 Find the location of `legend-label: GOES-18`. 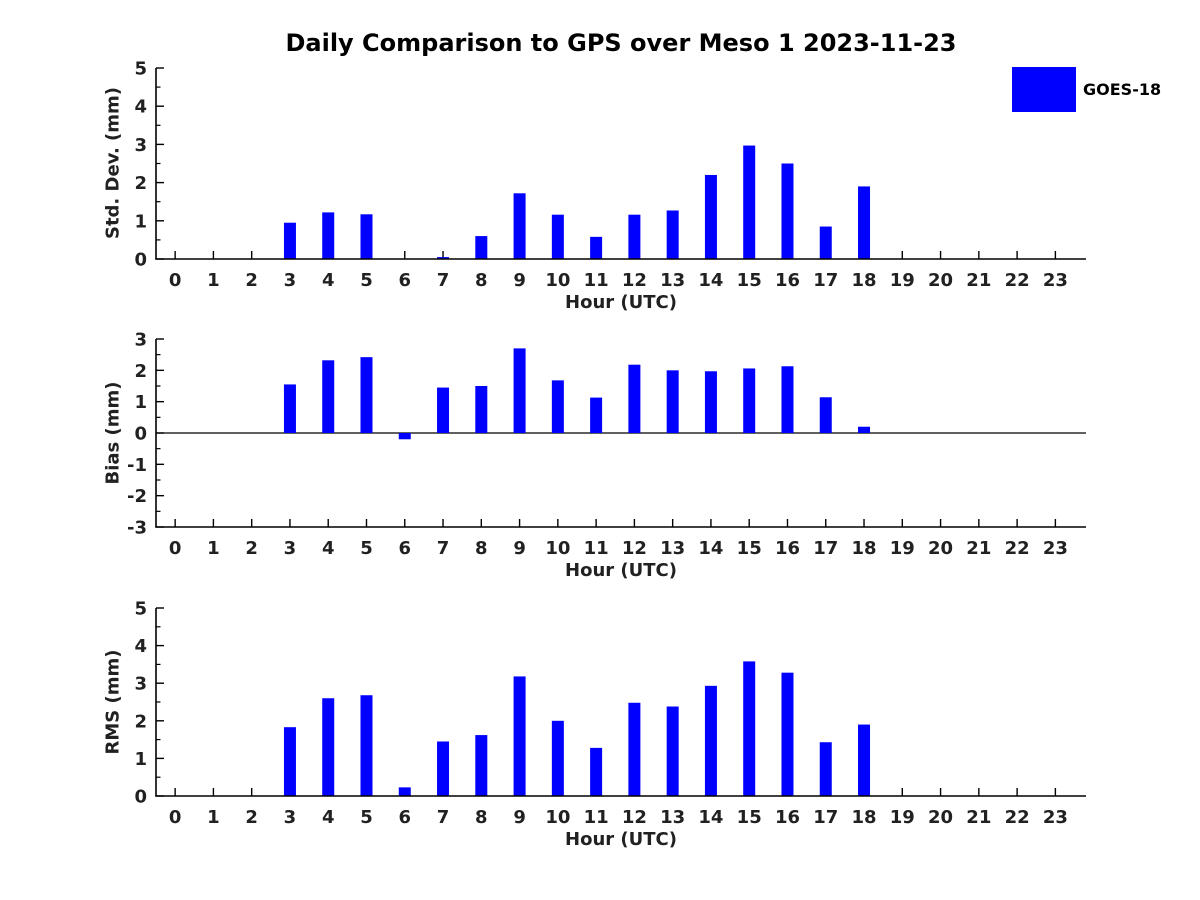

legend-label: GOES-18 is located at coordinates (1122, 89).